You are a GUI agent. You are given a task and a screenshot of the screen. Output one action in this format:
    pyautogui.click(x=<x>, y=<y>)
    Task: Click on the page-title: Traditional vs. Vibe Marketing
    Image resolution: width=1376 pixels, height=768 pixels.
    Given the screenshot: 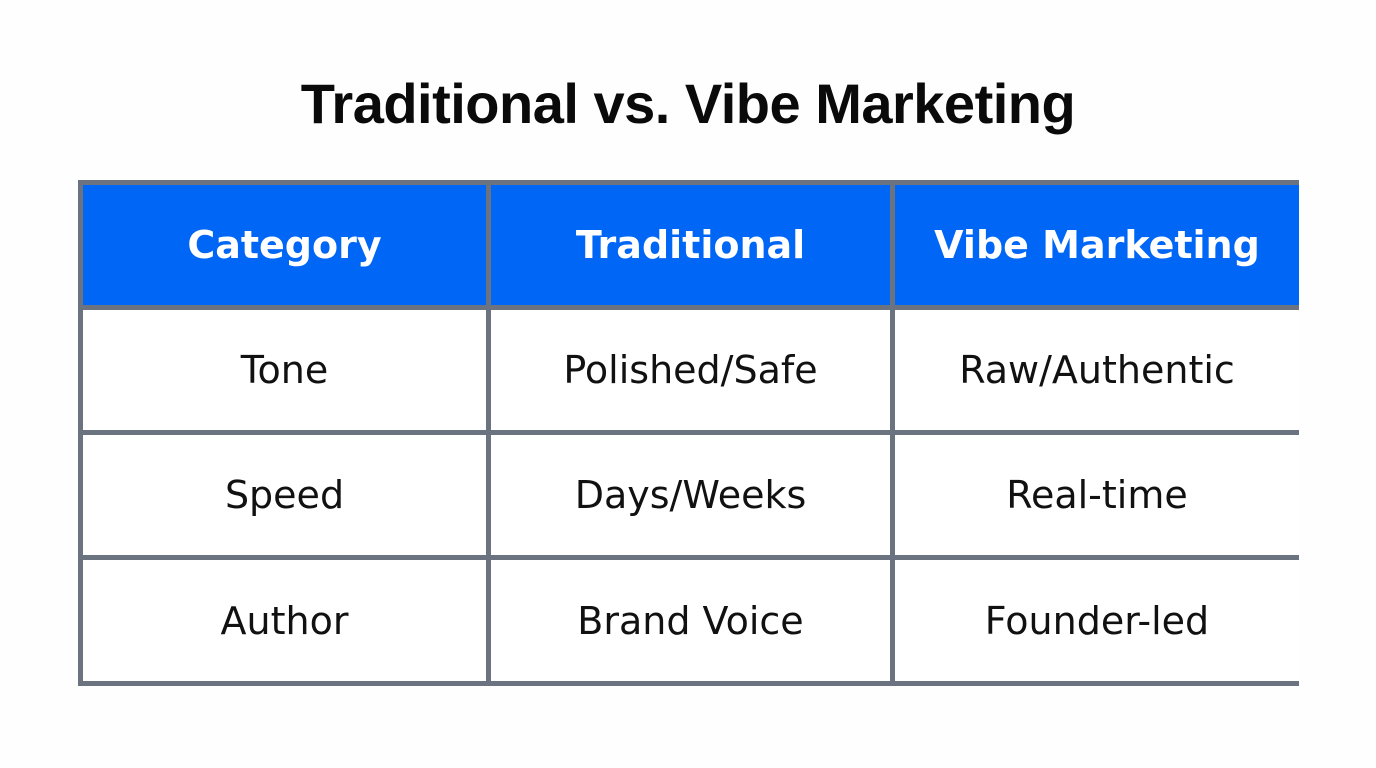 What is the action you would take?
    pyautogui.click(x=688, y=103)
    